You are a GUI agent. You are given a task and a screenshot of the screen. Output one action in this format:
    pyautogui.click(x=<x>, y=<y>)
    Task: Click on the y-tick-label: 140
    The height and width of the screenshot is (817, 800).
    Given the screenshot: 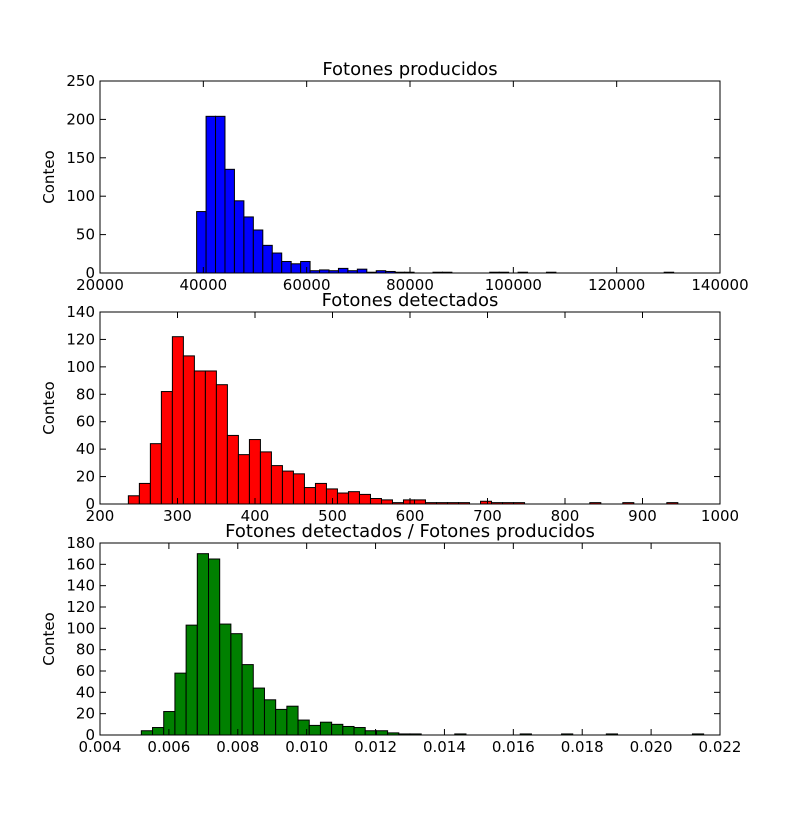 What is the action you would take?
    pyautogui.click(x=80, y=586)
    